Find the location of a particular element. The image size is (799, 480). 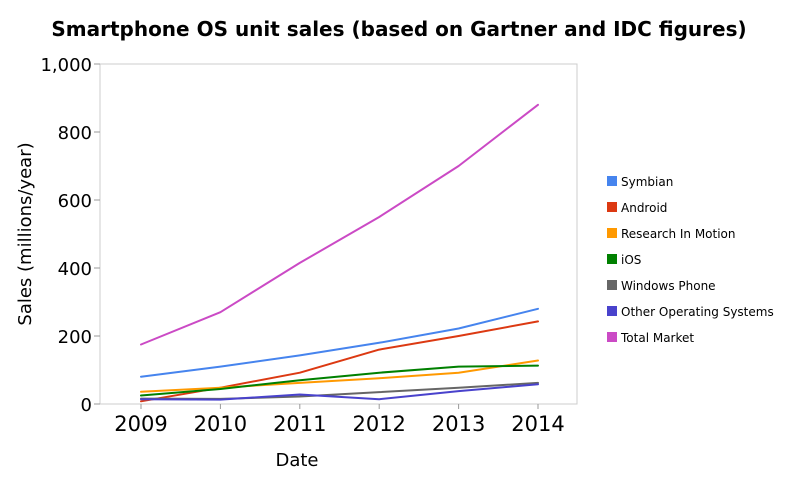

legend-swatch-other-operating-systems is located at coordinates (612, 311).